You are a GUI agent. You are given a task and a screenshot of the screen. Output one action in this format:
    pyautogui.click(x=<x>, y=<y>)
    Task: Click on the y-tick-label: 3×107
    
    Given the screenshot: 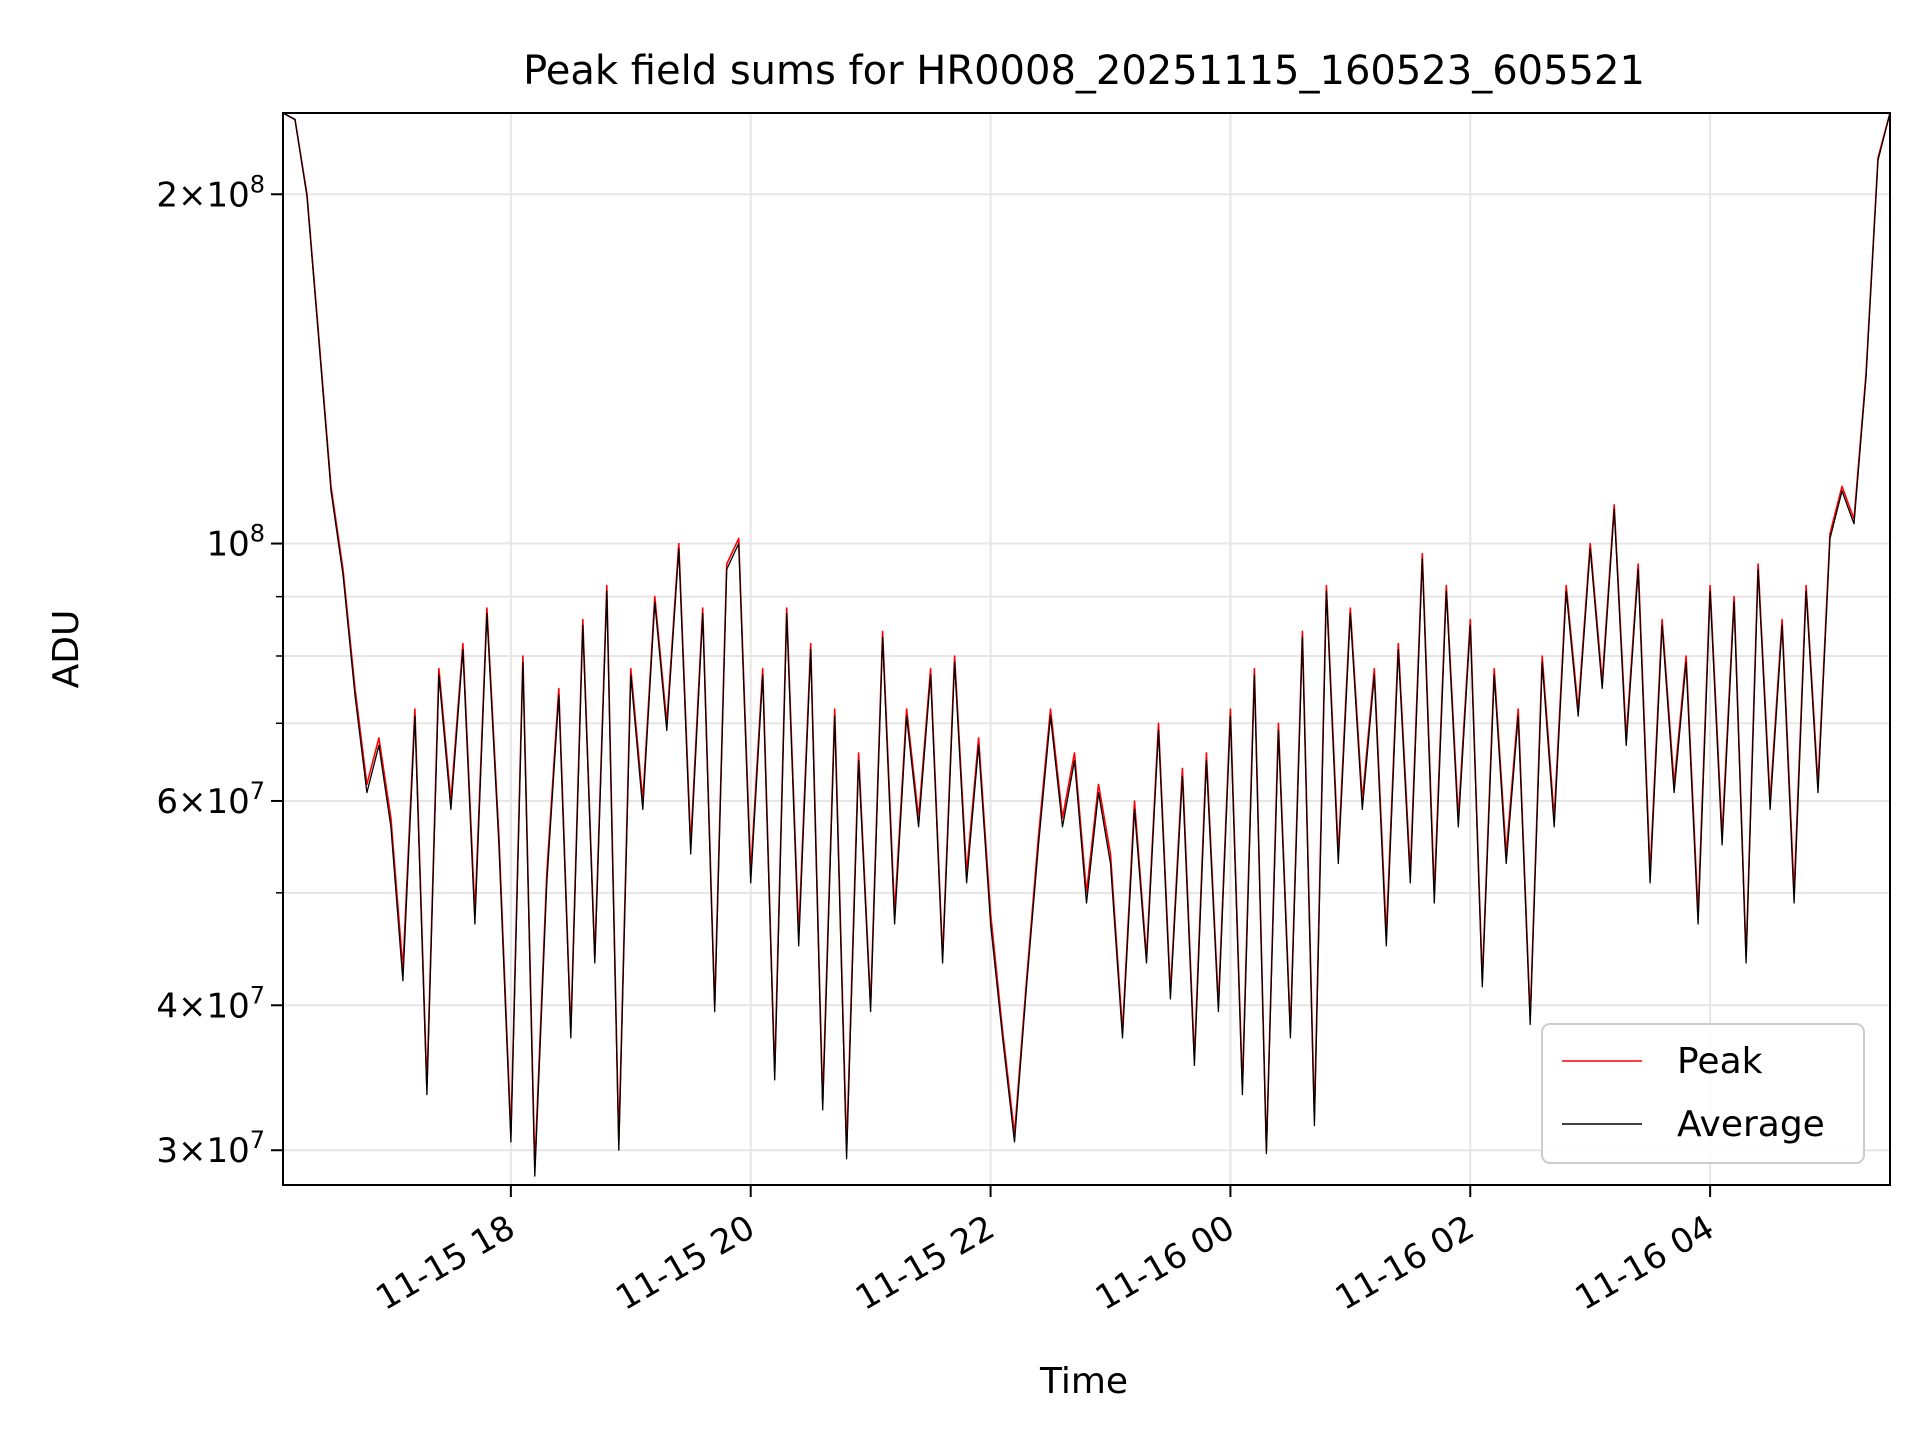 What is the action you would take?
    pyautogui.click(x=210, y=1148)
    